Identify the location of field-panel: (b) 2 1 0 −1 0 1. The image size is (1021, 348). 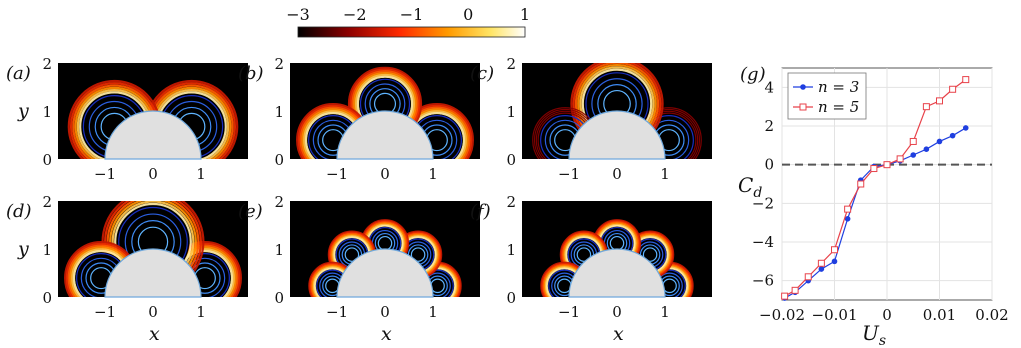
(359, 119).